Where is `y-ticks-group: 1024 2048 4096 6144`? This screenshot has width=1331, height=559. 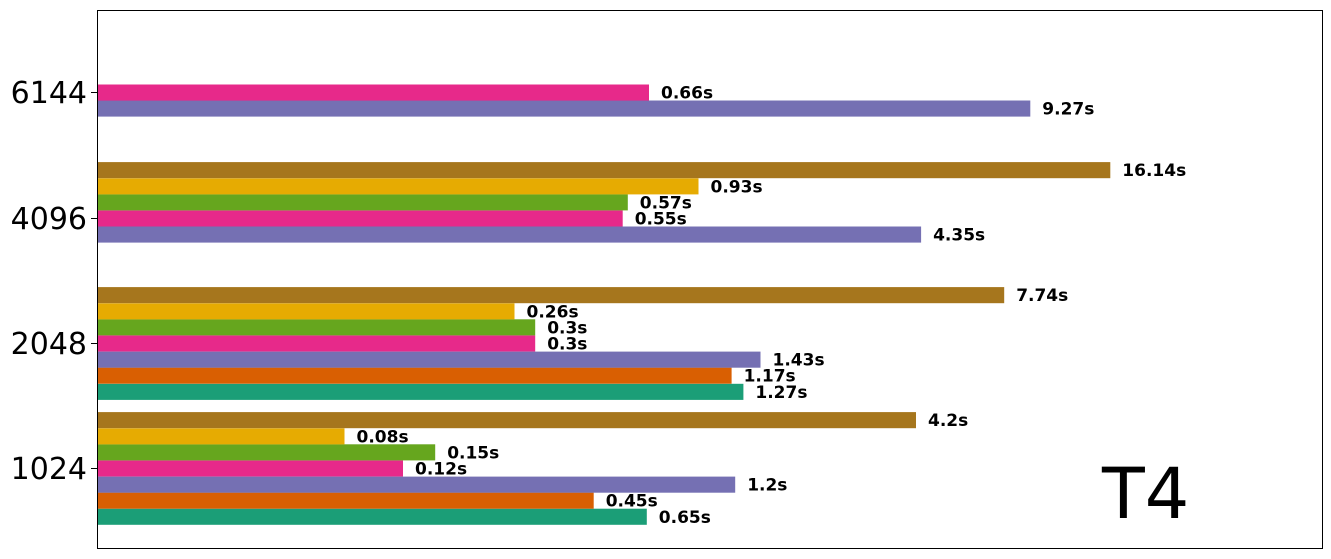
y-ticks-group: 1024 2048 4096 6144 is located at coordinates (54, 281).